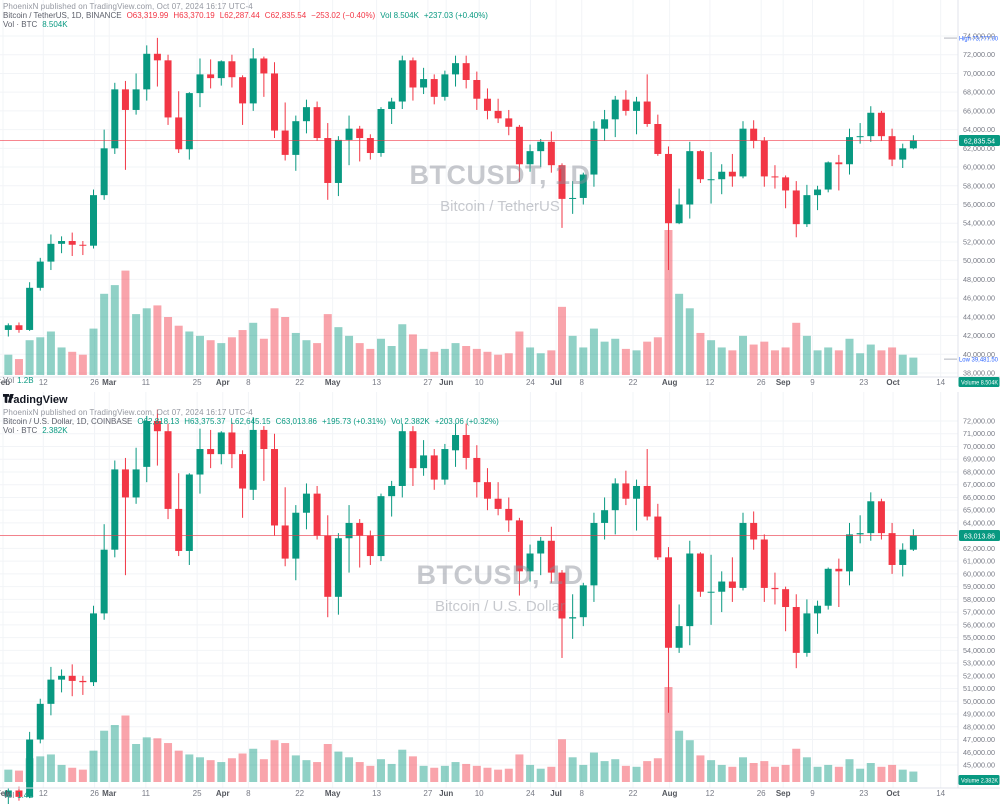 The height and width of the screenshot is (804, 1000). I want to click on svg-text: 74,000.00, so click(979, 36).